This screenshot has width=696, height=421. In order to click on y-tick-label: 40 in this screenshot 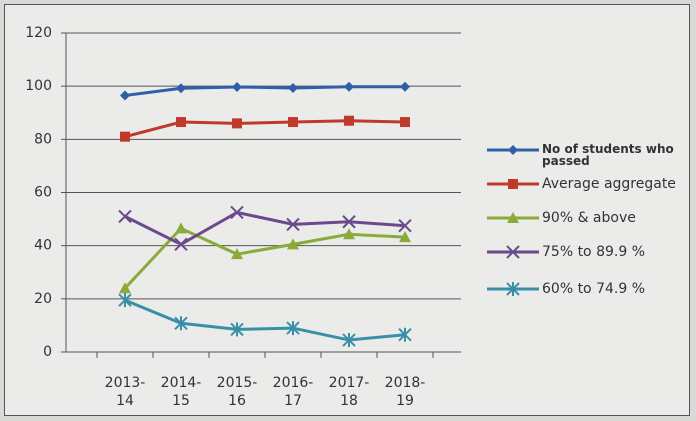, I will do `click(43, 246)`.